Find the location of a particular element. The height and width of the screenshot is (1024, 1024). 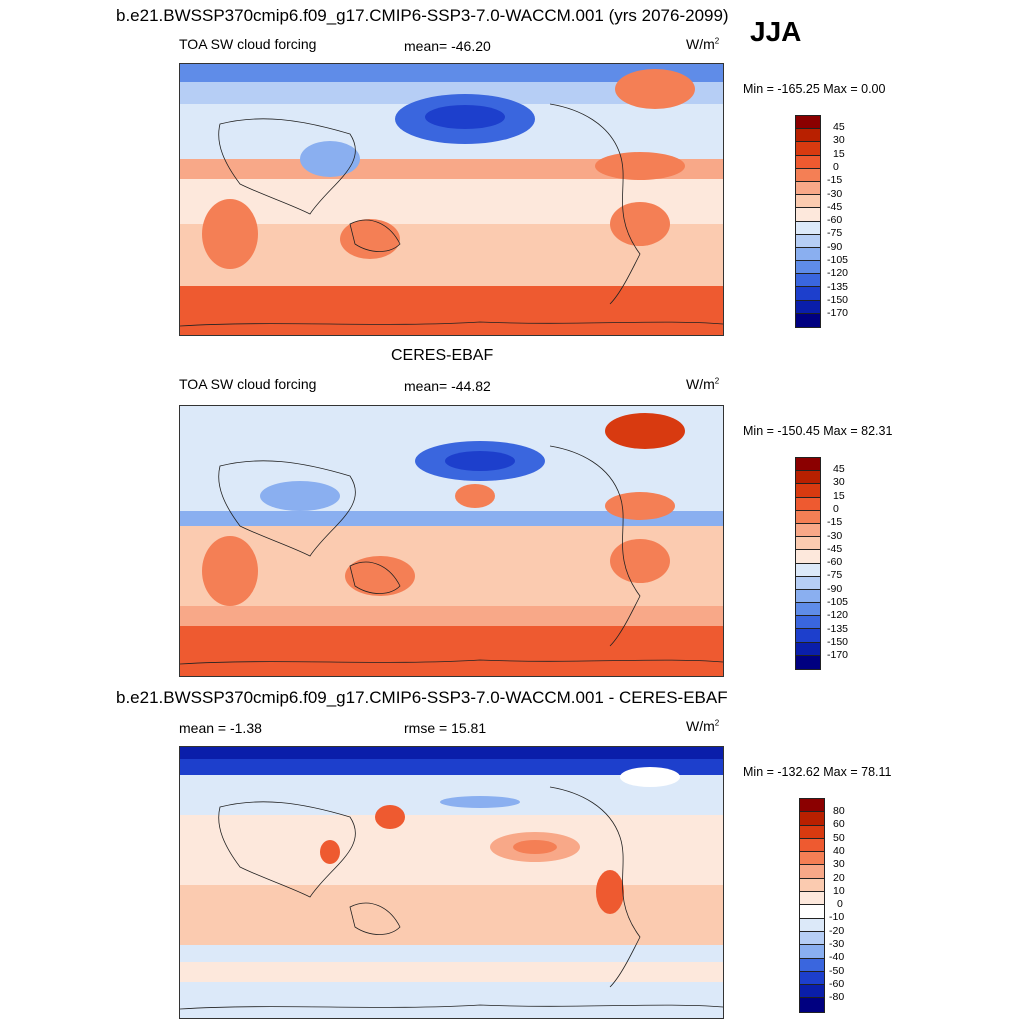

panel1-map is located at coordinates (451, 199).